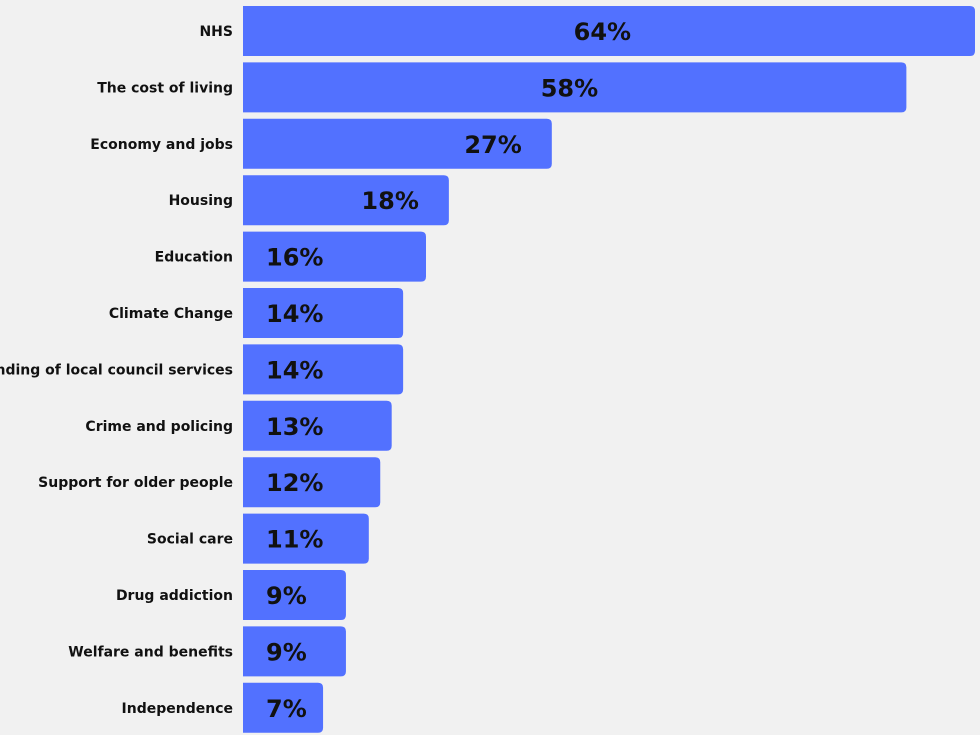 The height and width of the screenshot is (735, 980). Describe the element at coordinates (216, 32) in the screenshot. I see `category-label-nhs: NHS` at that location.